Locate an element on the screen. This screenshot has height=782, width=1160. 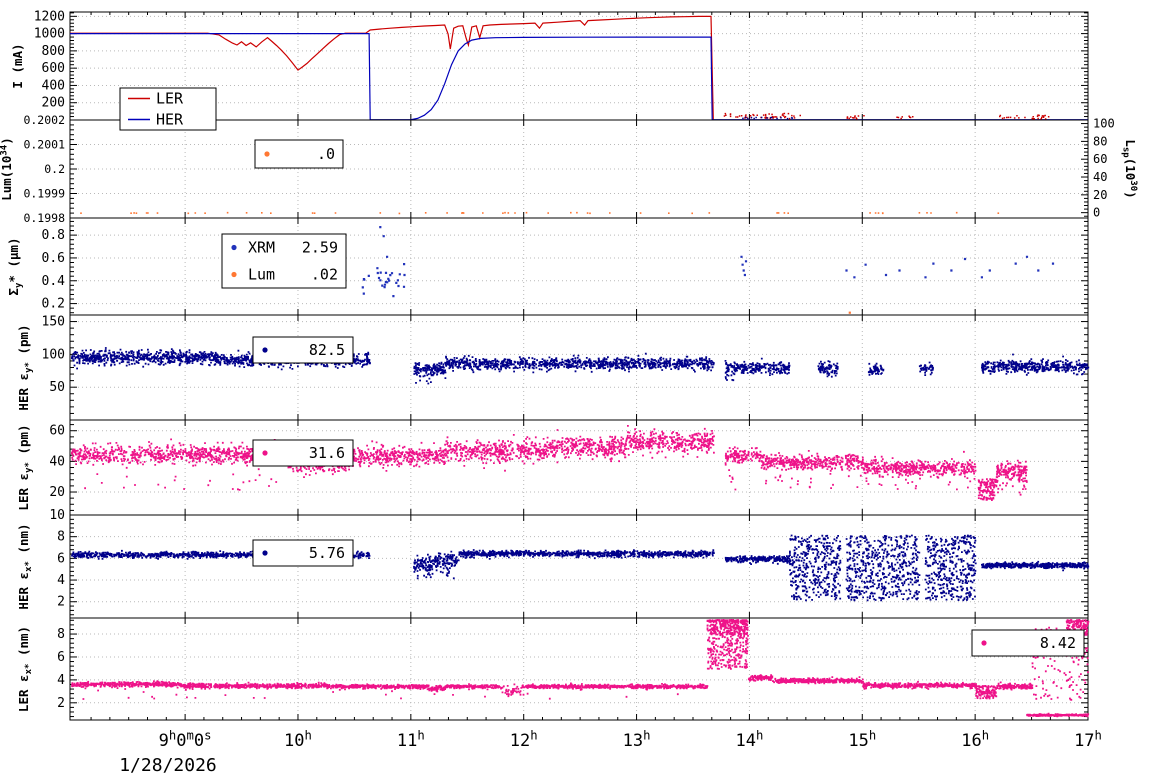
legend-label: HER is located at coordinates (170, 120).